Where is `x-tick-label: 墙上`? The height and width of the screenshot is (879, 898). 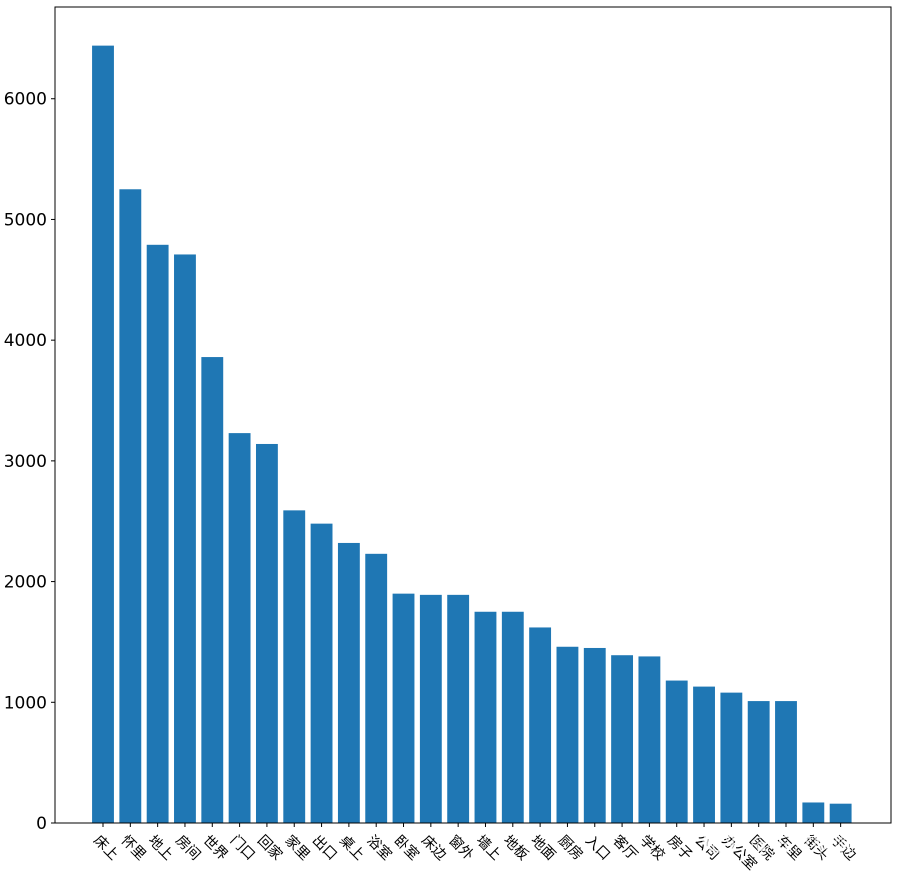 x-tick-label: 墙上 is located at coordinates (488, 848).